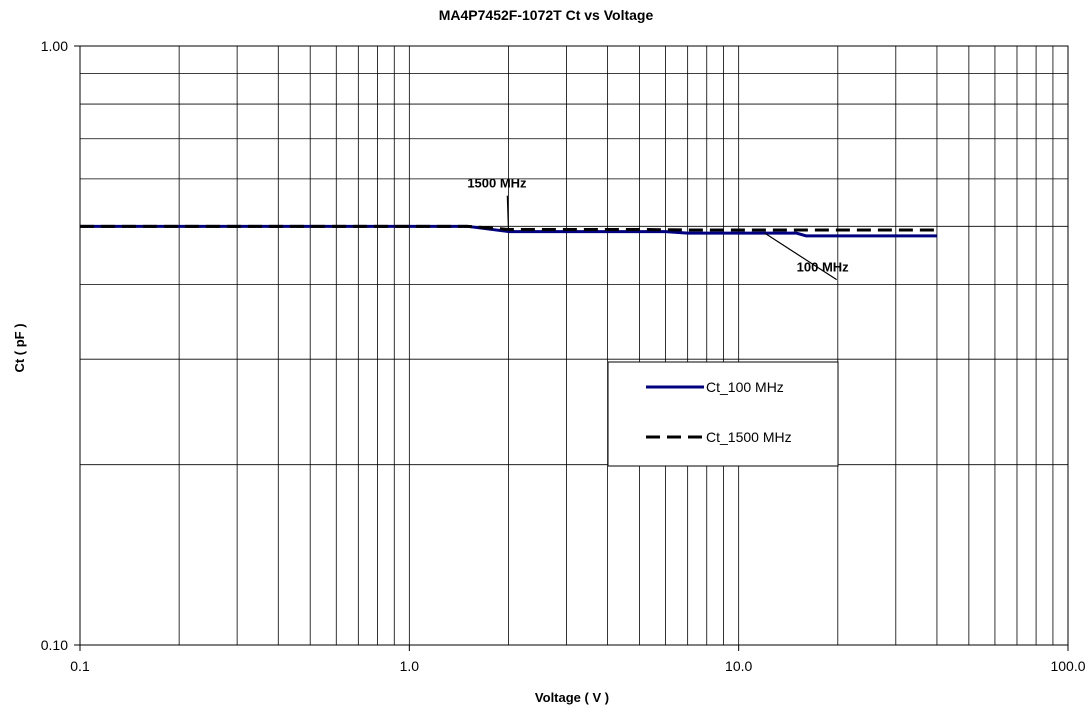  Describe the element at coordinates (19, 347) in the screenshot. I see `y-axis-label: Ct ( pF )` at that location.